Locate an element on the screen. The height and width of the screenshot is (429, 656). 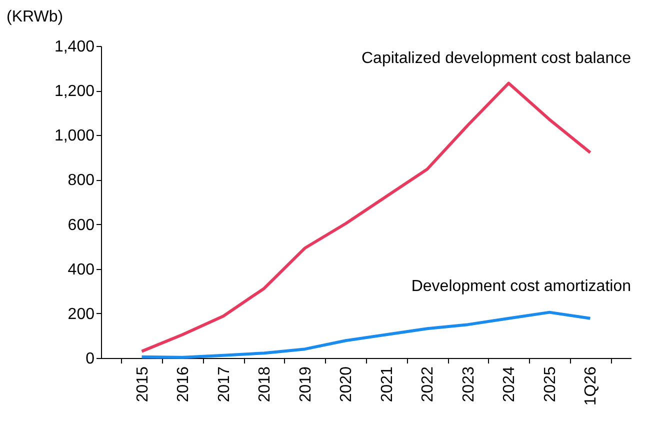
x-tick-label: 2024 is located at coordinates (509, 384).